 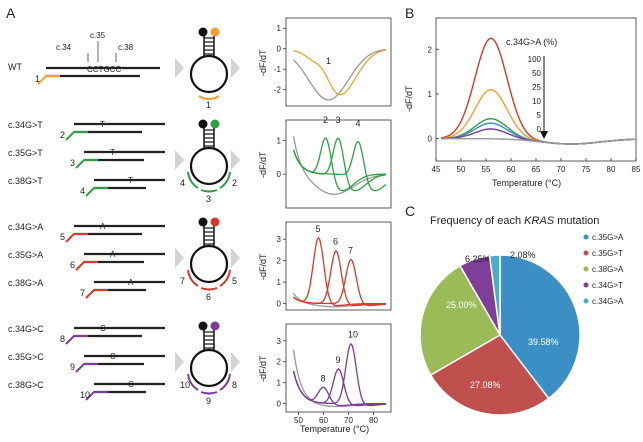 I want to click on loop-num: 7, so click(x=182, y=281).